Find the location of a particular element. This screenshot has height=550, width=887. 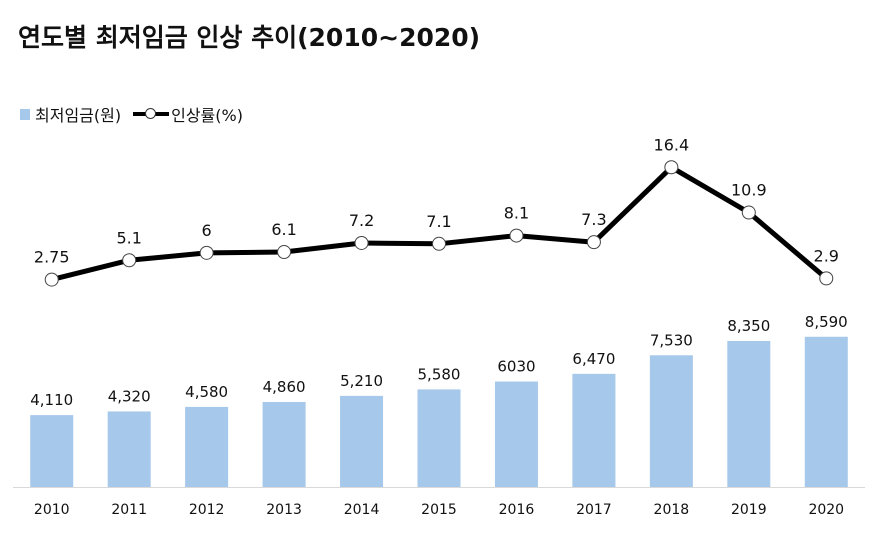

x-tick-2019: 2019 is located at coordinates (749, 510).